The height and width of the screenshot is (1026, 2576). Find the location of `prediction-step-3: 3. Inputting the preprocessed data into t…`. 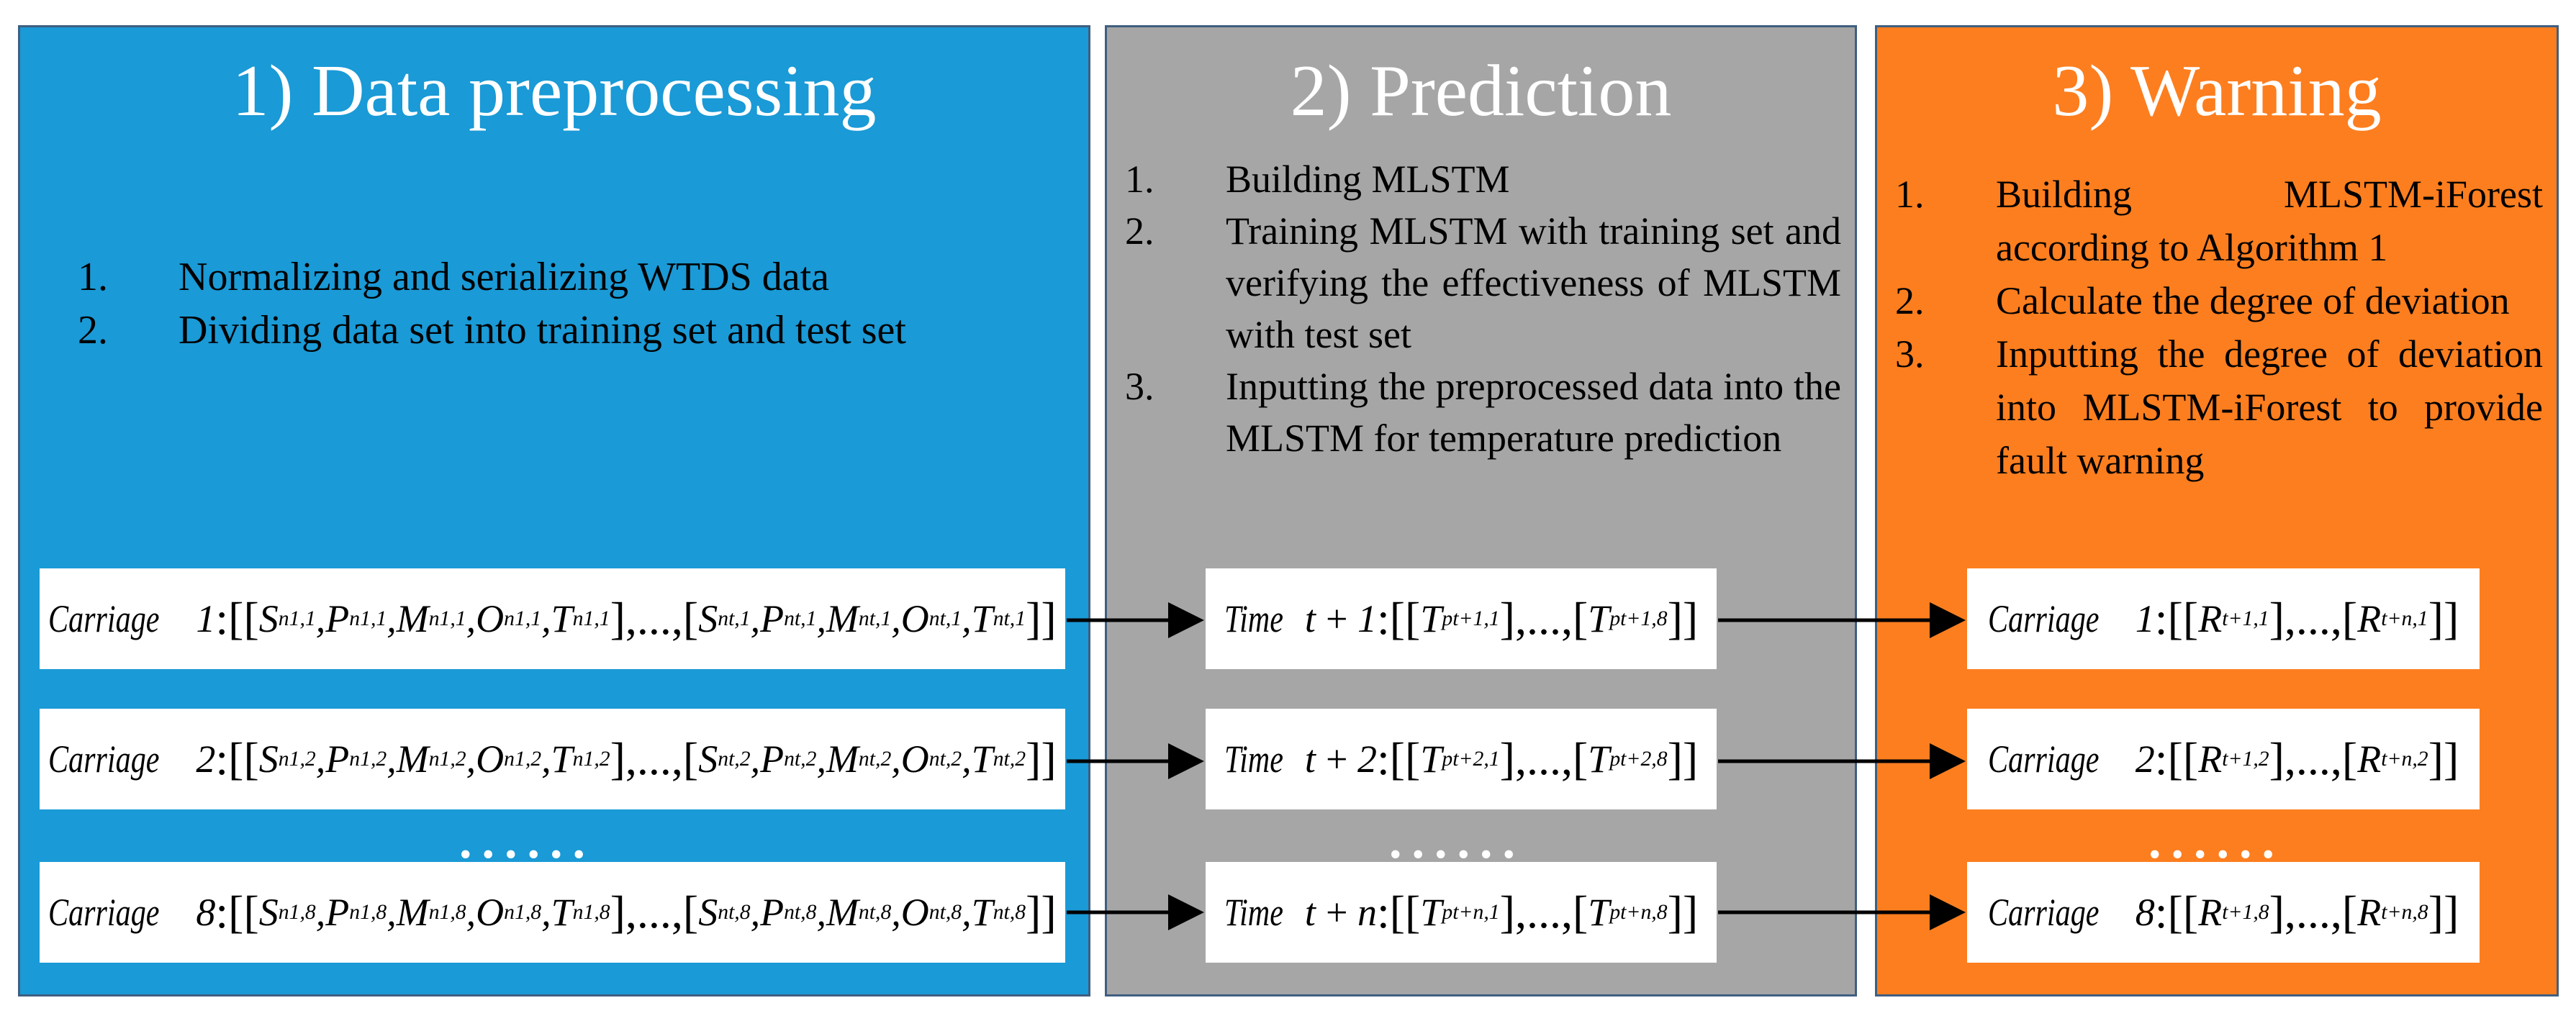

prediction-step-3: 3. Inputting the preprocessed data into t… is located at coordinates (1483, 412).